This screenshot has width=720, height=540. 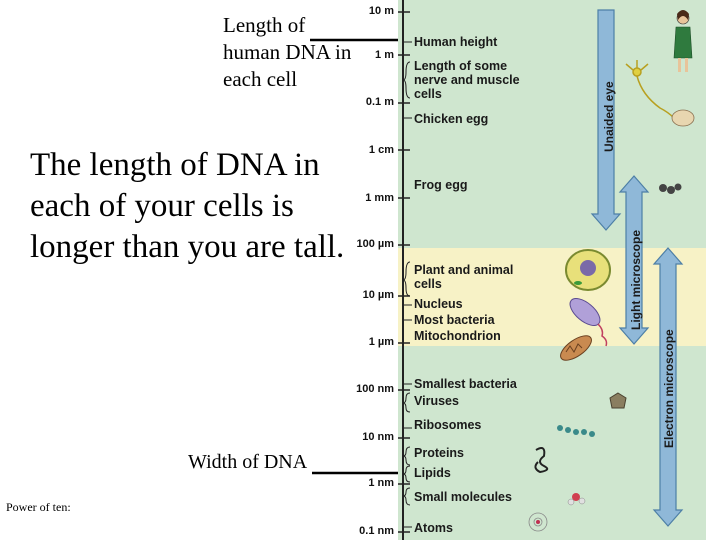 What do you see at coordinates (448, 425) in the screenshot?
I see `label-ribosomes: Ribosomes` at bounding box center [448, 425].